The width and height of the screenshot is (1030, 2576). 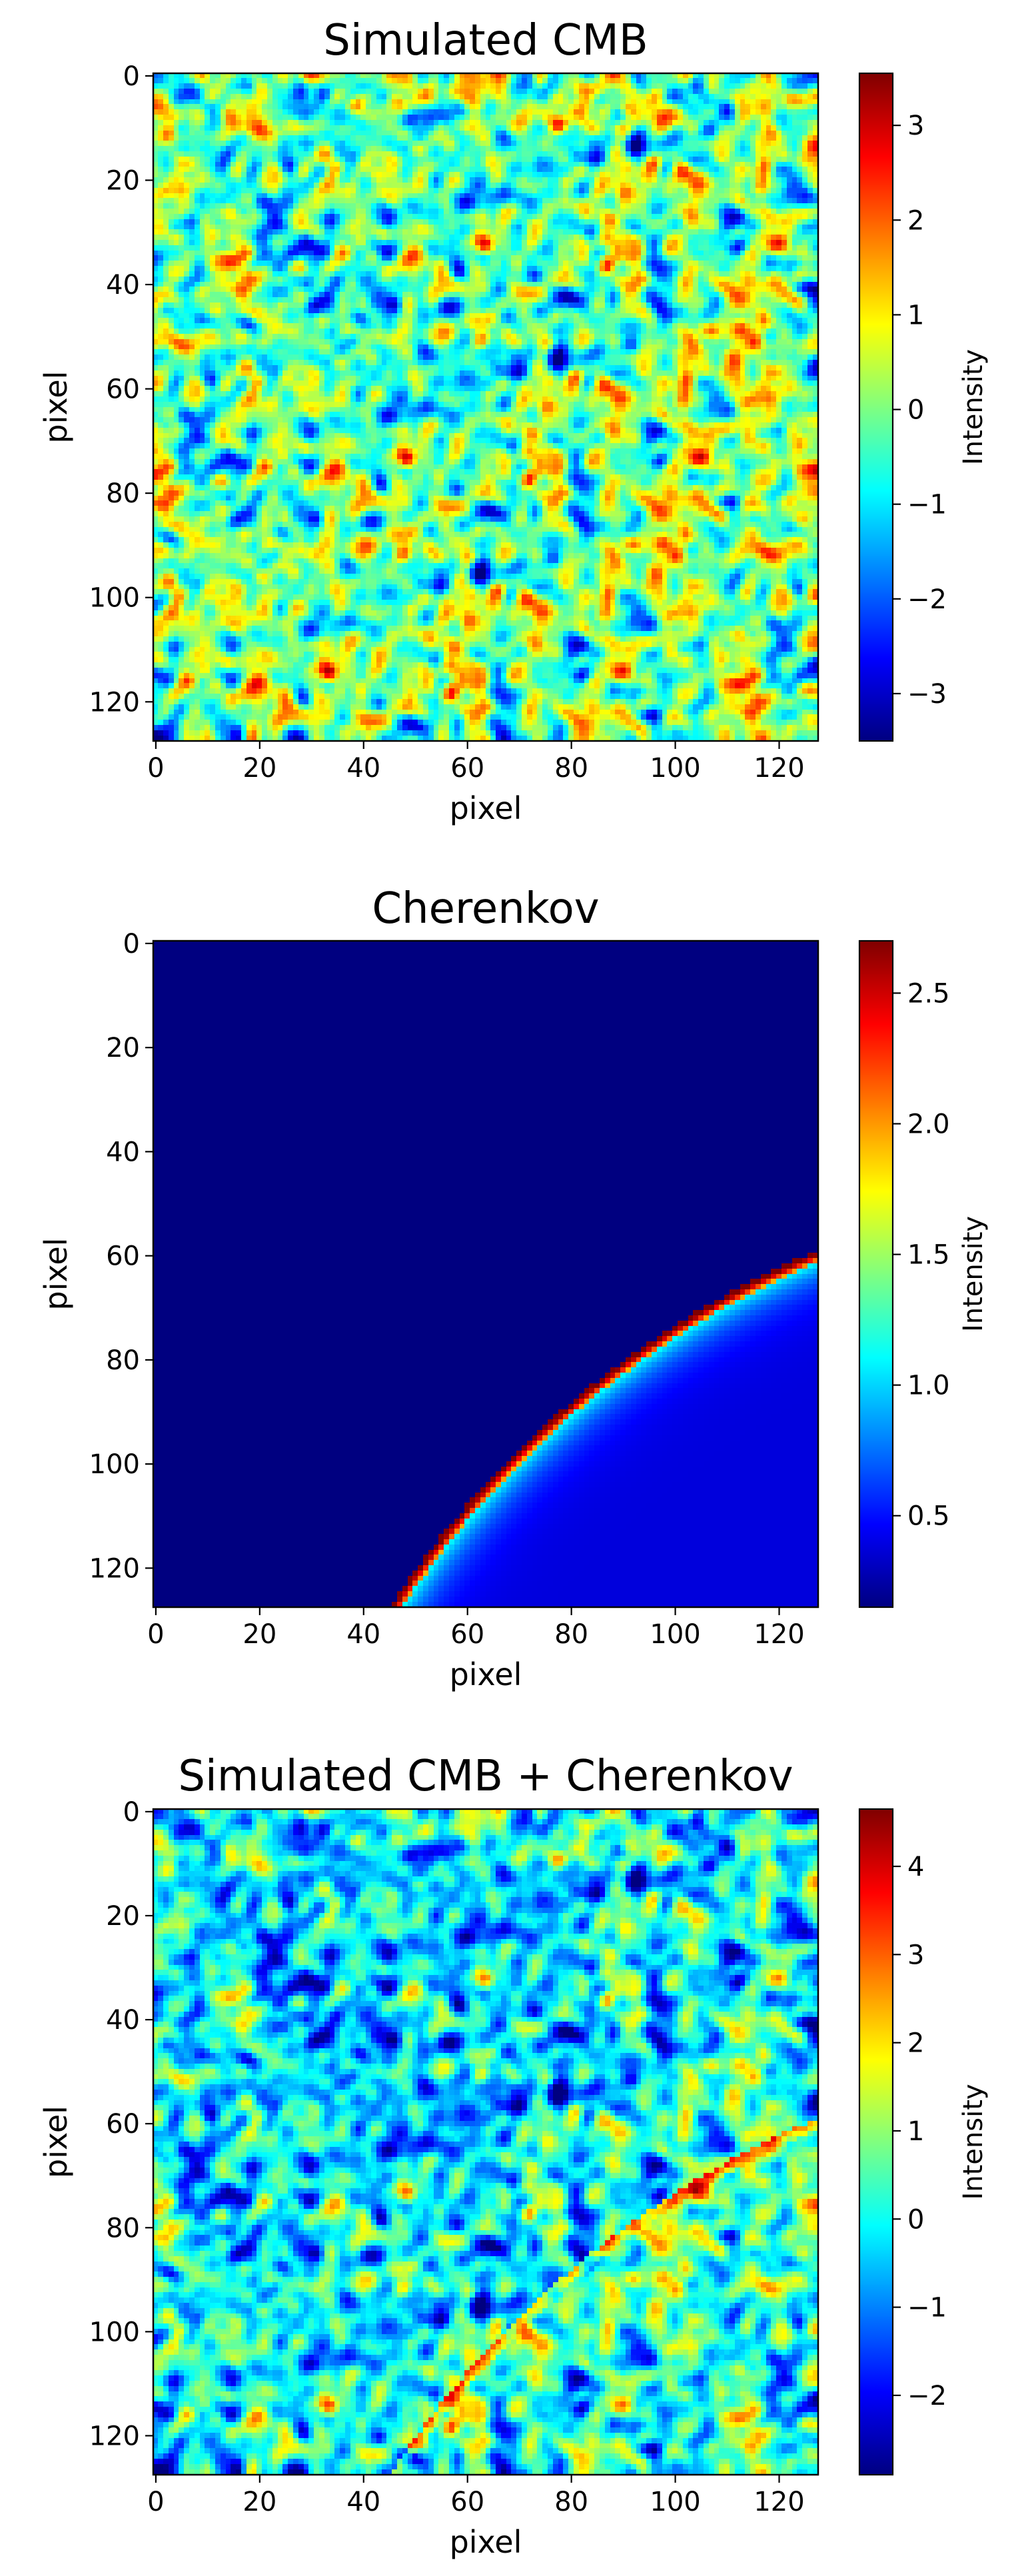 What do you see at coordinates (928, 994) in the screenshot?
I see `colorbar-tick-label: 2.5` at bounding box center [928, 994].